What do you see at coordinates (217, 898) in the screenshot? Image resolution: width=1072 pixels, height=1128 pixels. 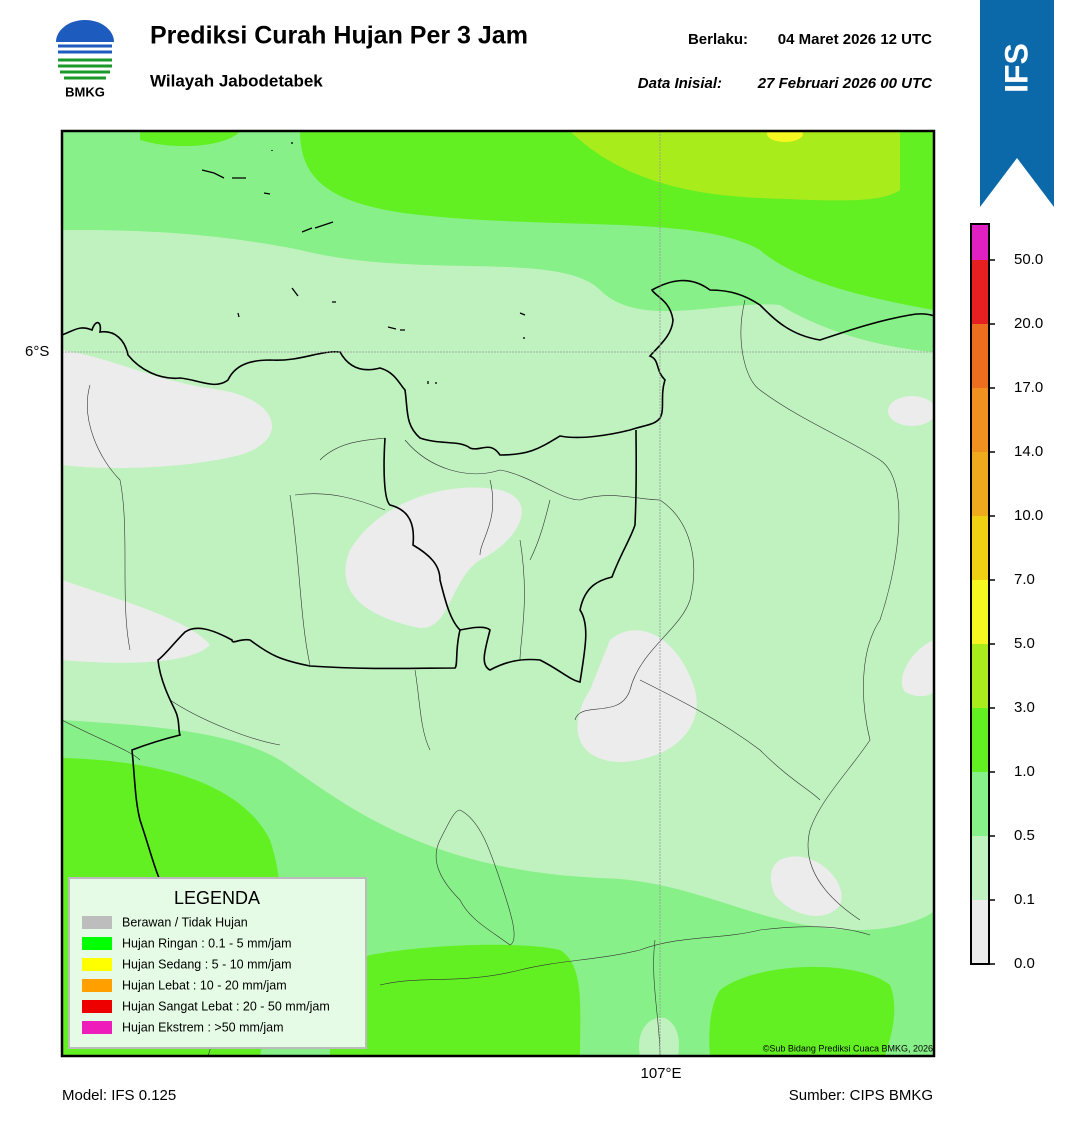 I see `legend-title: LEGENDA` at bounding box center [217, 898].